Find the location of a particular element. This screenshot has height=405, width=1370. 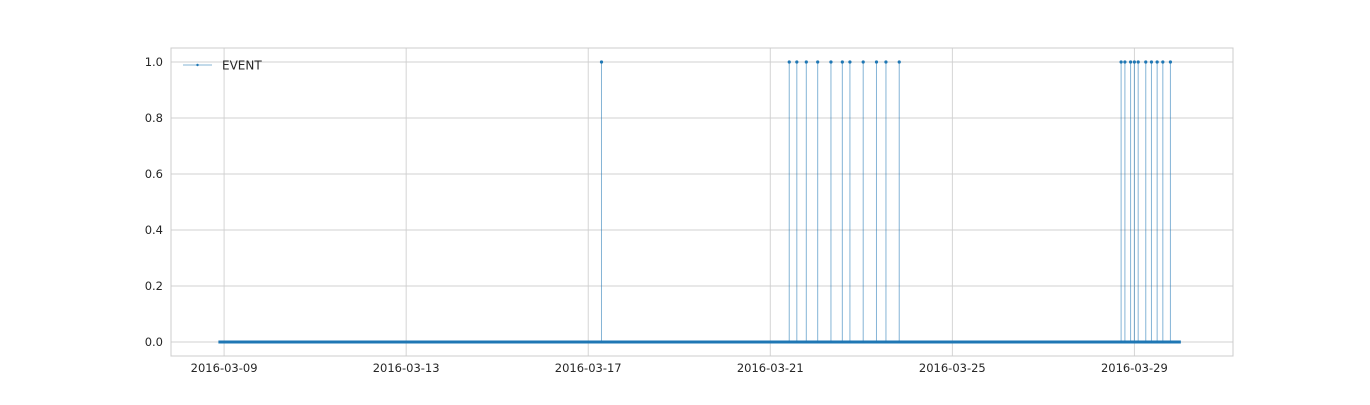

y-tick-label: 0.6 is located at coordinates (154, 174).